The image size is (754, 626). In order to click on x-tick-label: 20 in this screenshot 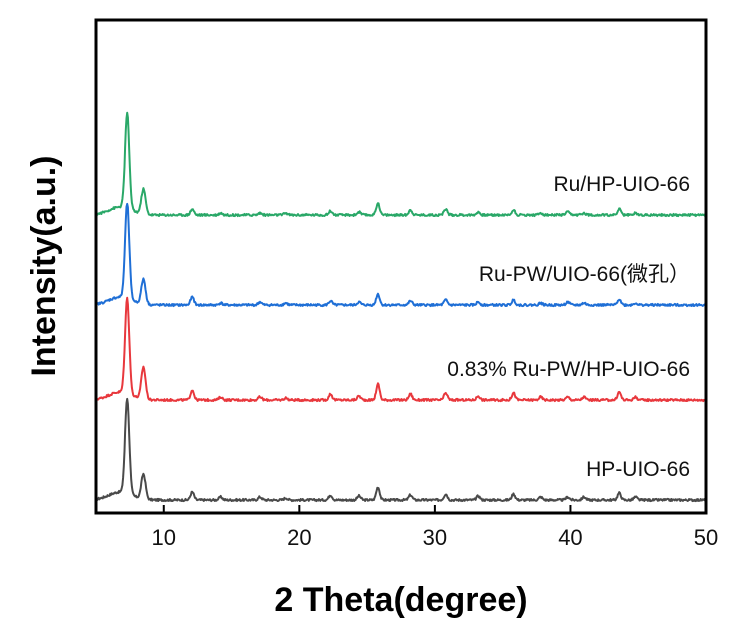, I will do `click(299, 537)`.